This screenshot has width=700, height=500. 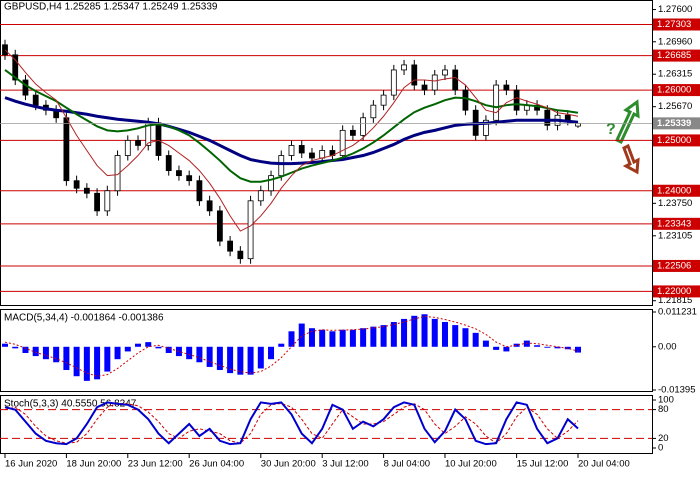 I want to click on level-label: 1.24000, so click(x=674, y=190).